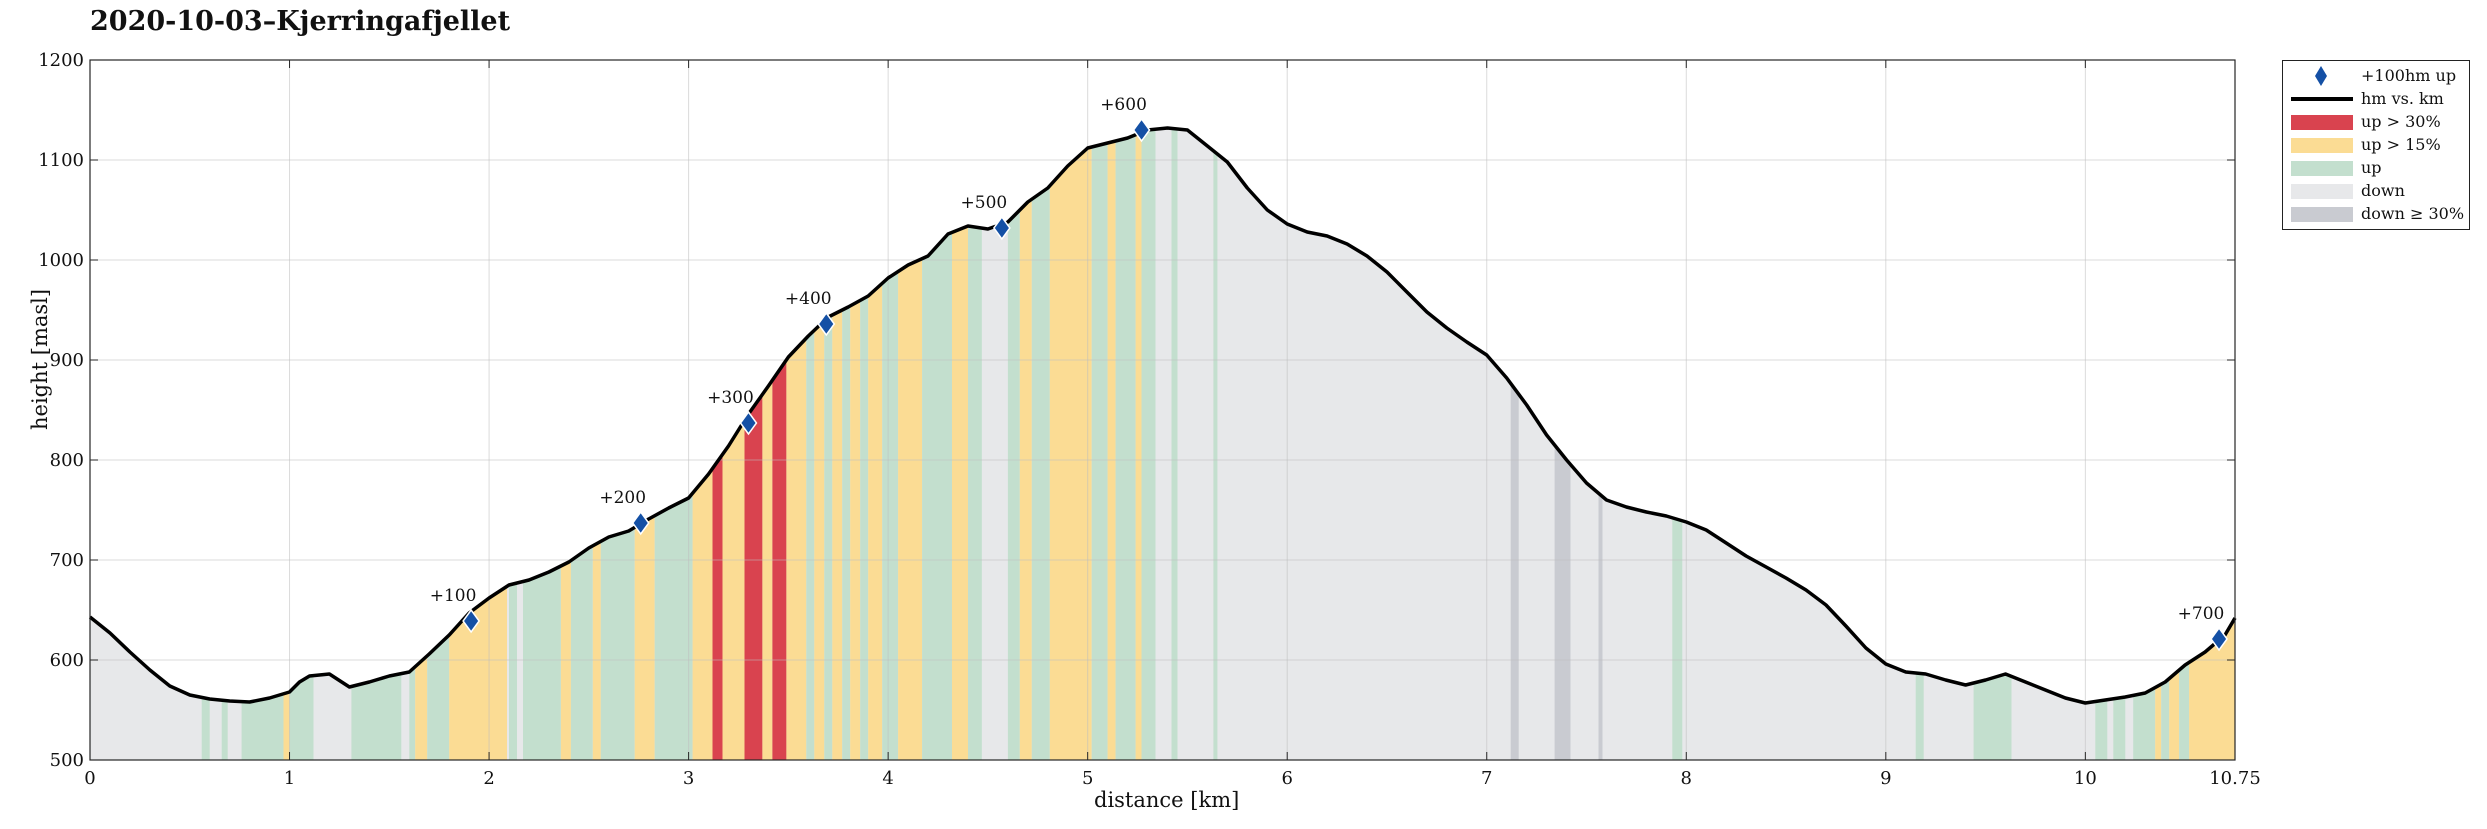 This screenshot has height=829, width=2487. Describe the element at coordinates (994, 491) in the screenshot. I see `segment-down` at that location.